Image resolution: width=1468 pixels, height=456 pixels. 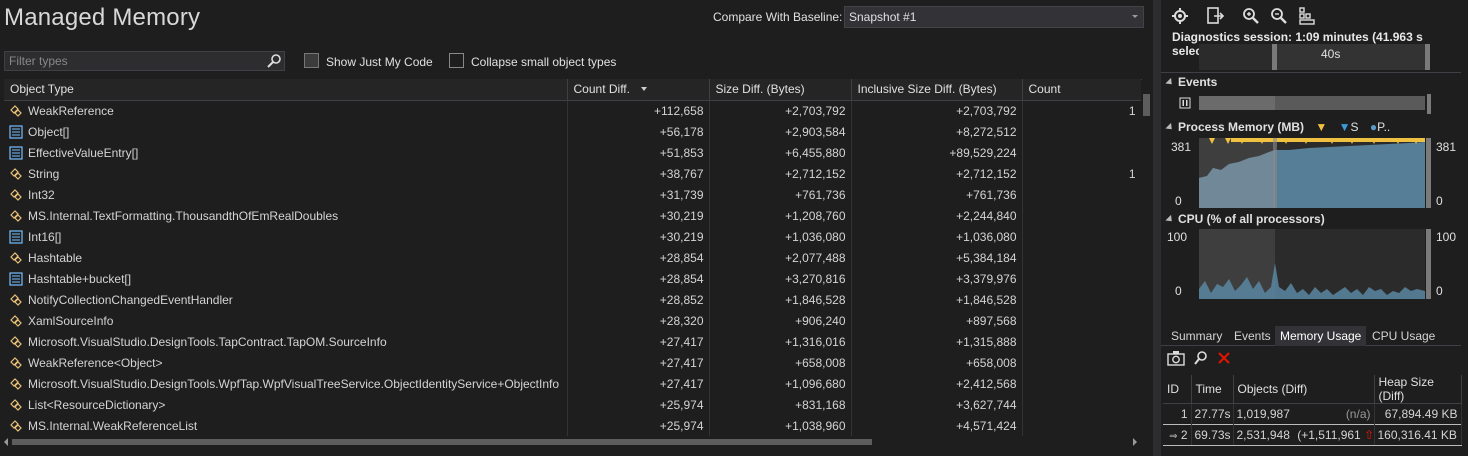 What do you see at coordinates (16, 110) in the screenshot?
I see `class-icon` at bounding box center [16, 110].